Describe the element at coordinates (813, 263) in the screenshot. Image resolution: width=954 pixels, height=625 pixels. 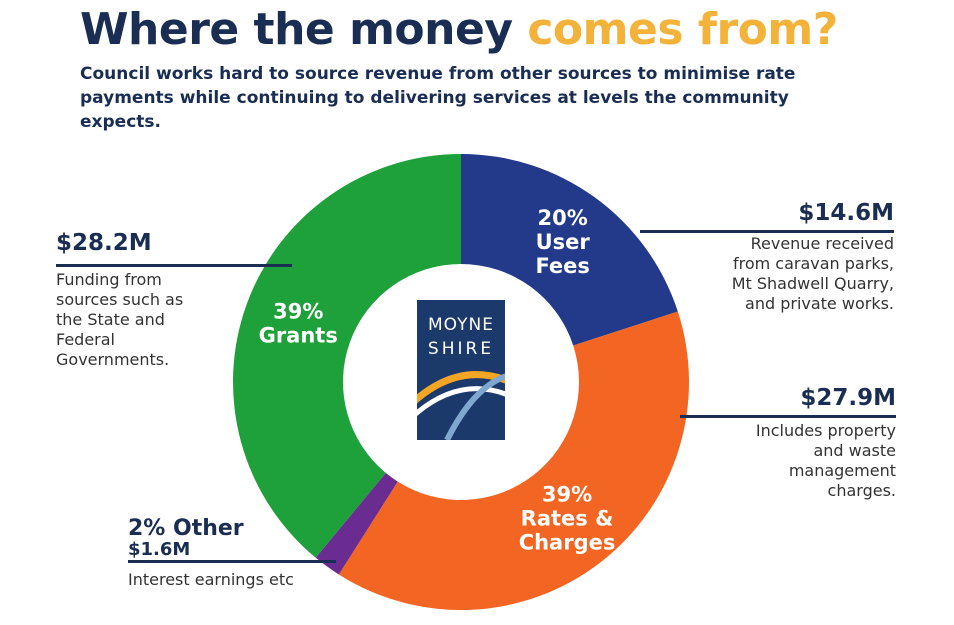
I see `user-fees-desc-line: from caravan parks,` at that location.